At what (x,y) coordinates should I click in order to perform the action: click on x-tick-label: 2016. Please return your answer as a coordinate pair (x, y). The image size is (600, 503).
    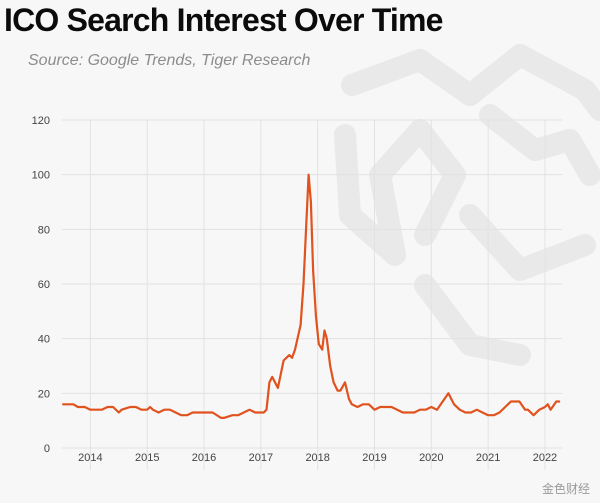
    Looking at the image, I should click on (204, 458).